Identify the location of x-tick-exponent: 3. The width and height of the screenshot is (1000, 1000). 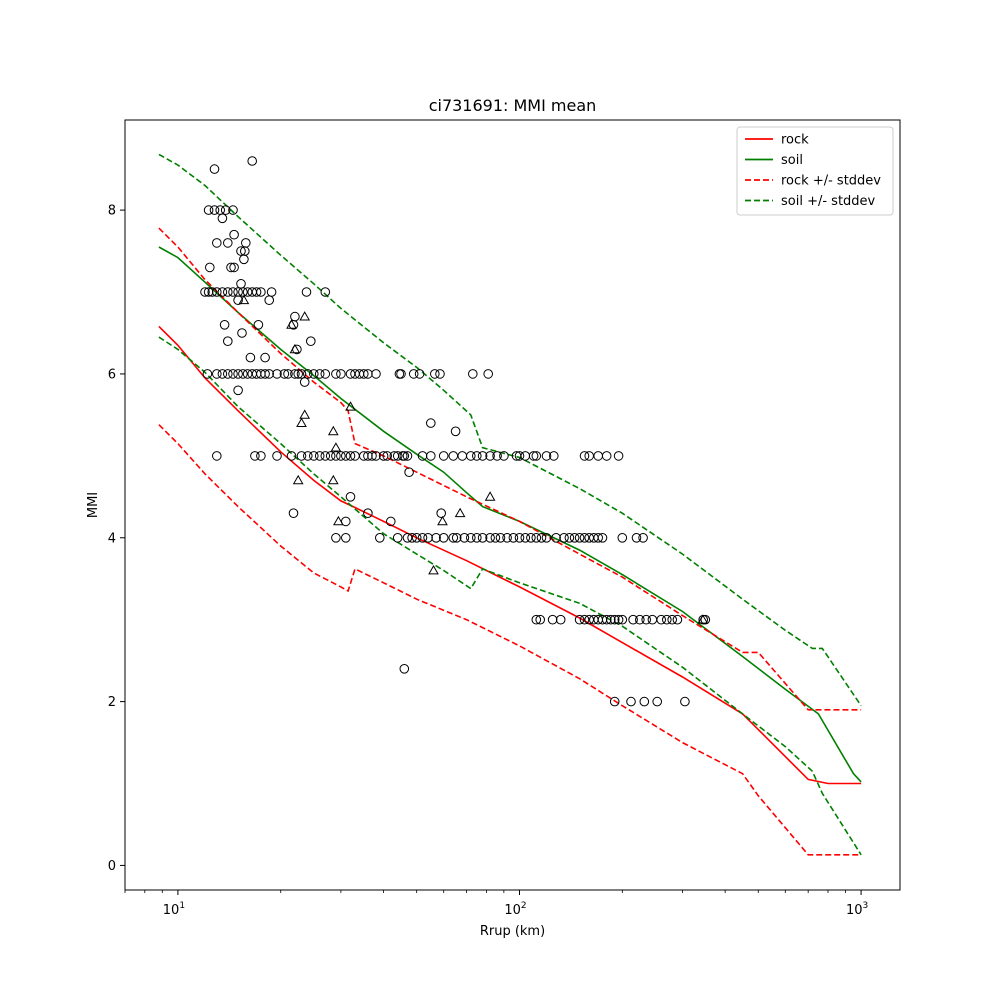
(865, 906).